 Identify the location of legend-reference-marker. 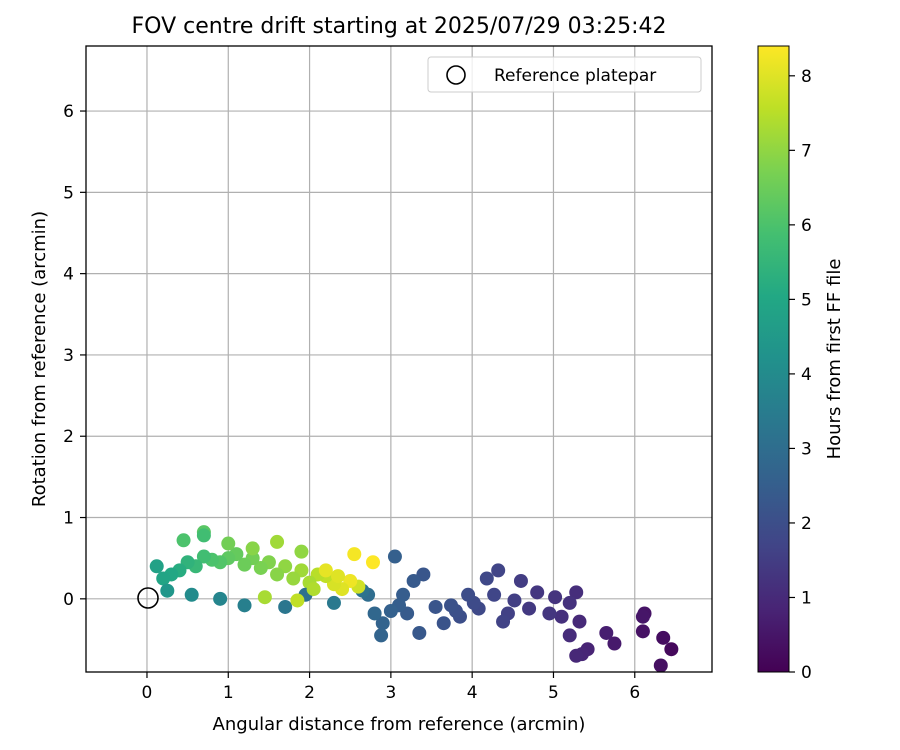
(456, 75).